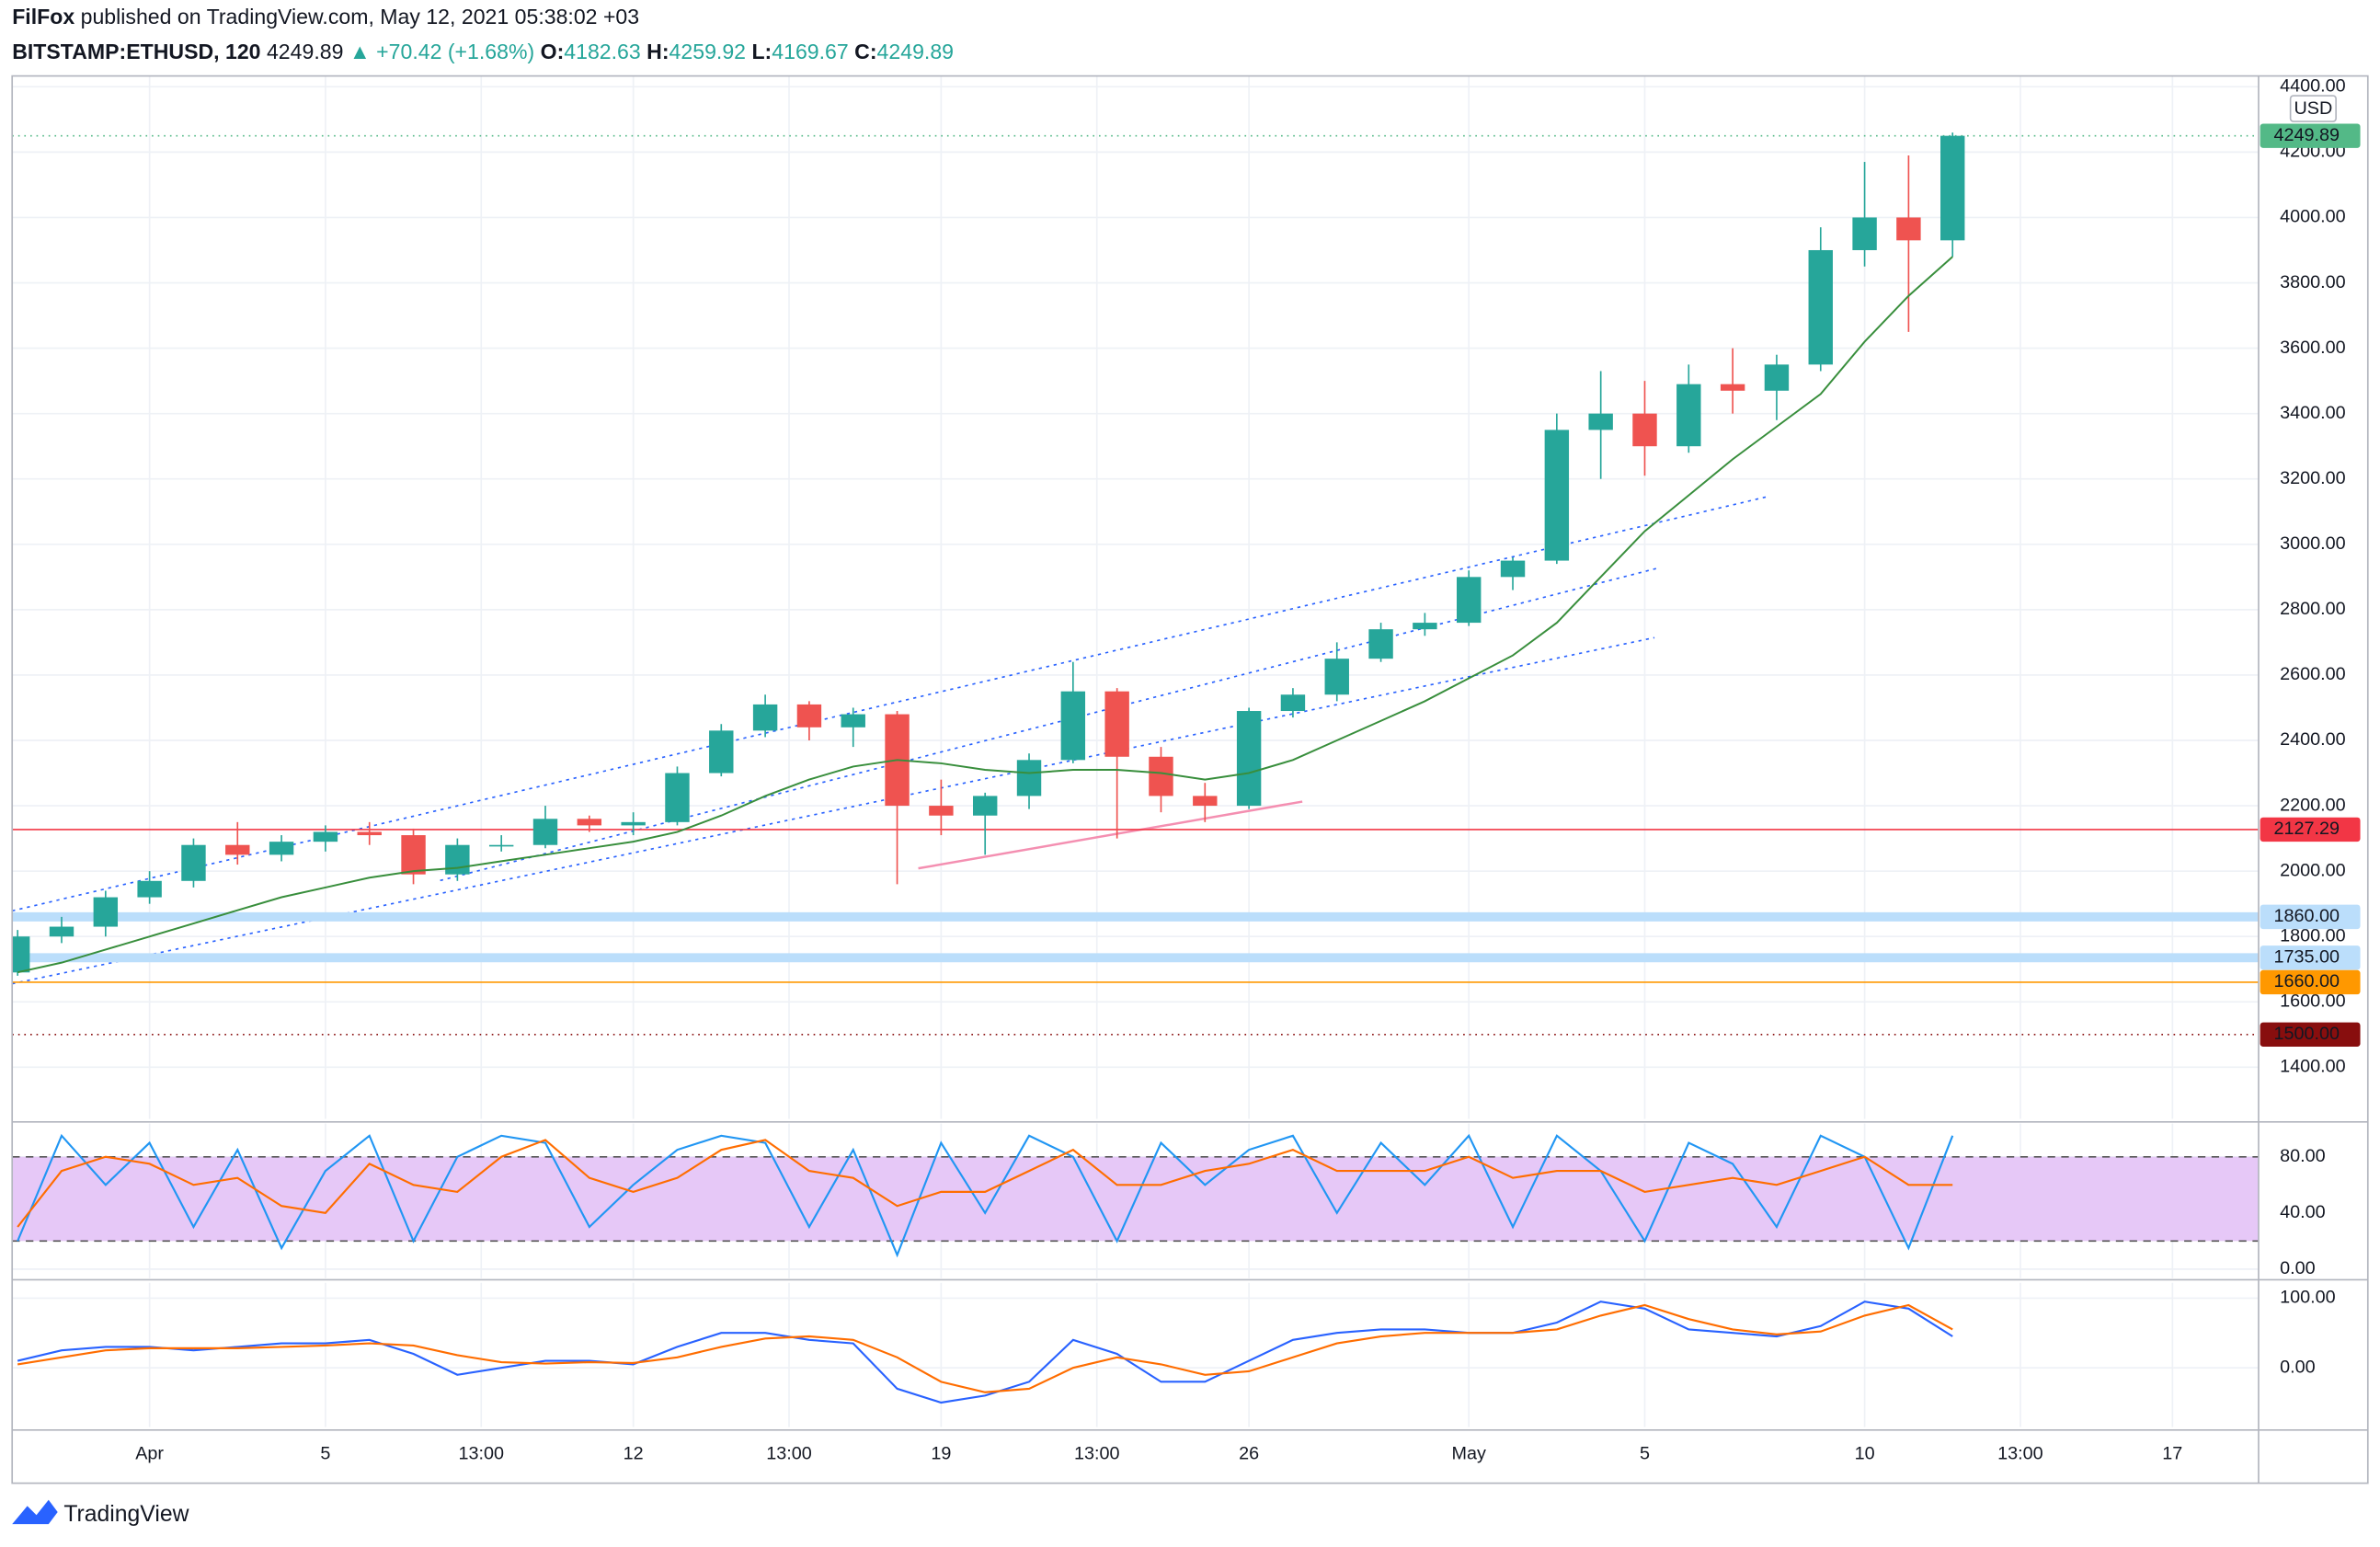 This screenshot has width=2380, height=1547. I want to click on y-tick-label: 2800.00, so click(2313, 609).